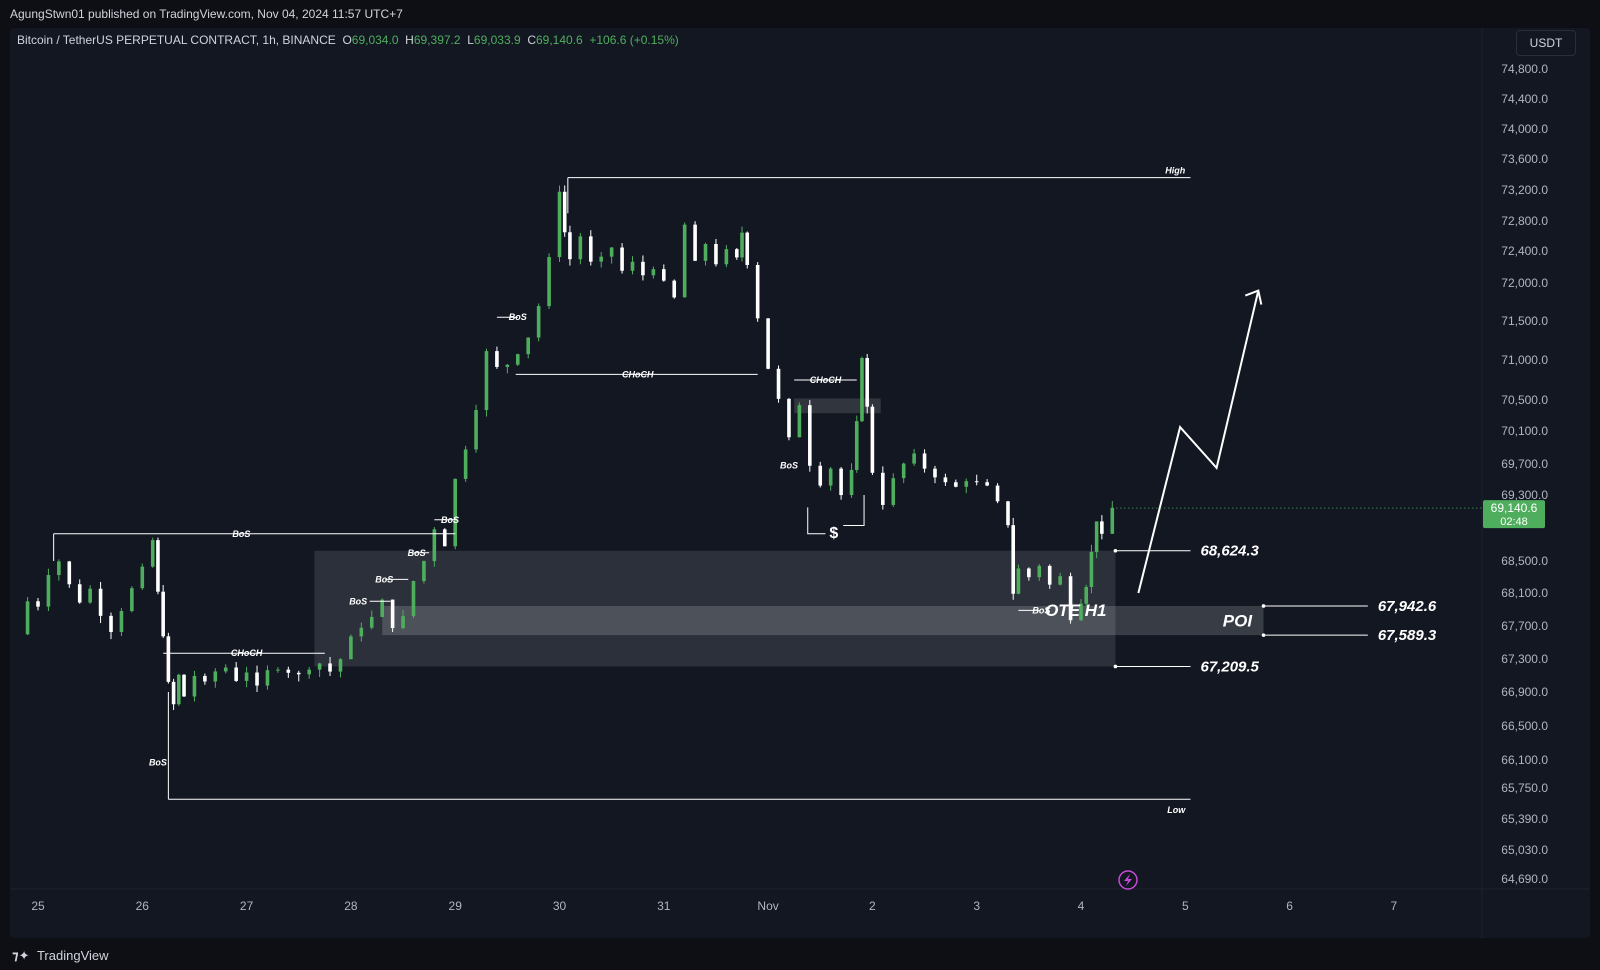 The image size is (1600, 970). I want to click on level-dot, so click(1263, 635).